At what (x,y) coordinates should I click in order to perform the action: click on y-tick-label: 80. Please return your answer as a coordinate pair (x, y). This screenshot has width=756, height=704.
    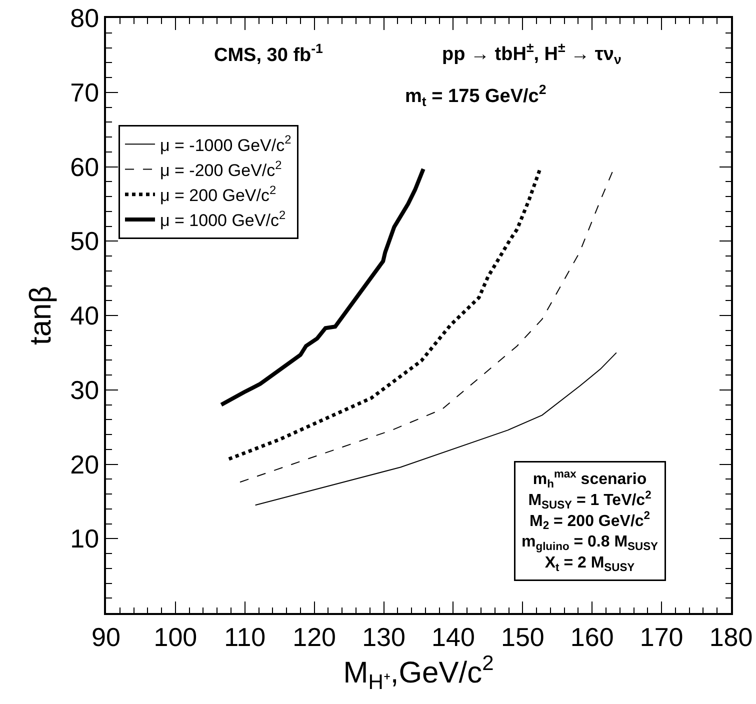
    Looking at the image, I should click on (85, 18).